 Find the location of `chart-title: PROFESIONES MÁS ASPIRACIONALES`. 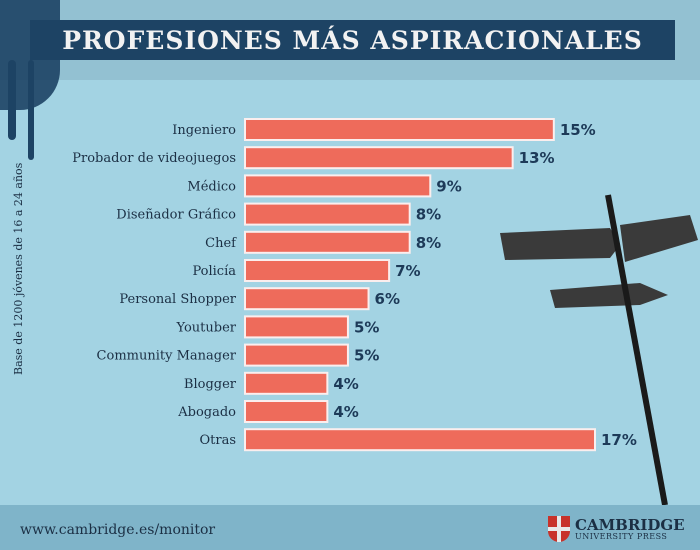

chart-title: PROFESIONES MÁS ASPIRACIONALES is located at coordinates (352, 40).